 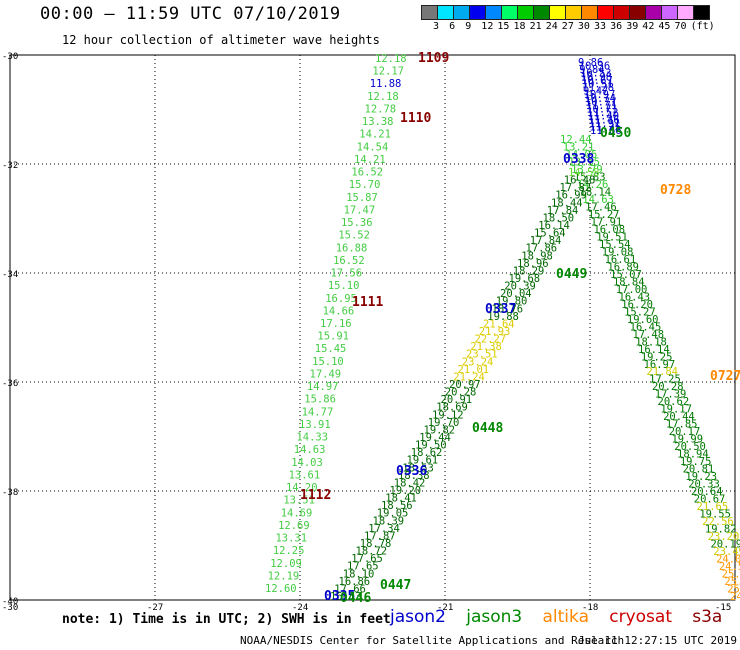 What do you see at coordinates (565, 12) in the screenshot?
I see `color-scale-bar` at bounding box center [565, 12].